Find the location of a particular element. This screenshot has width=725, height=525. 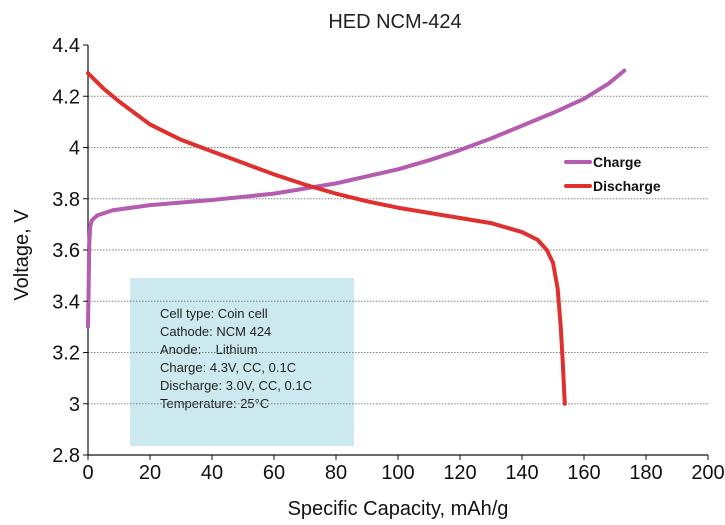

x-tick-label: 20 is located at coordinates (150, 473).